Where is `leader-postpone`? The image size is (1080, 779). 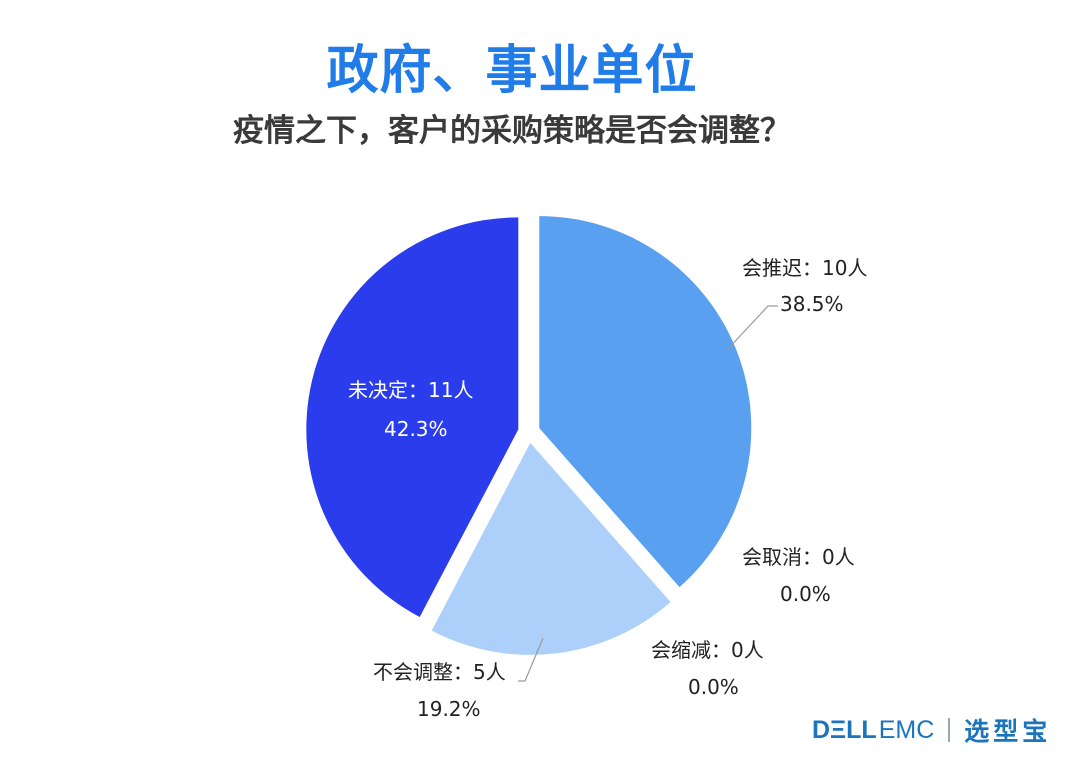 leader-postpone is located at coordinates (752, 328).